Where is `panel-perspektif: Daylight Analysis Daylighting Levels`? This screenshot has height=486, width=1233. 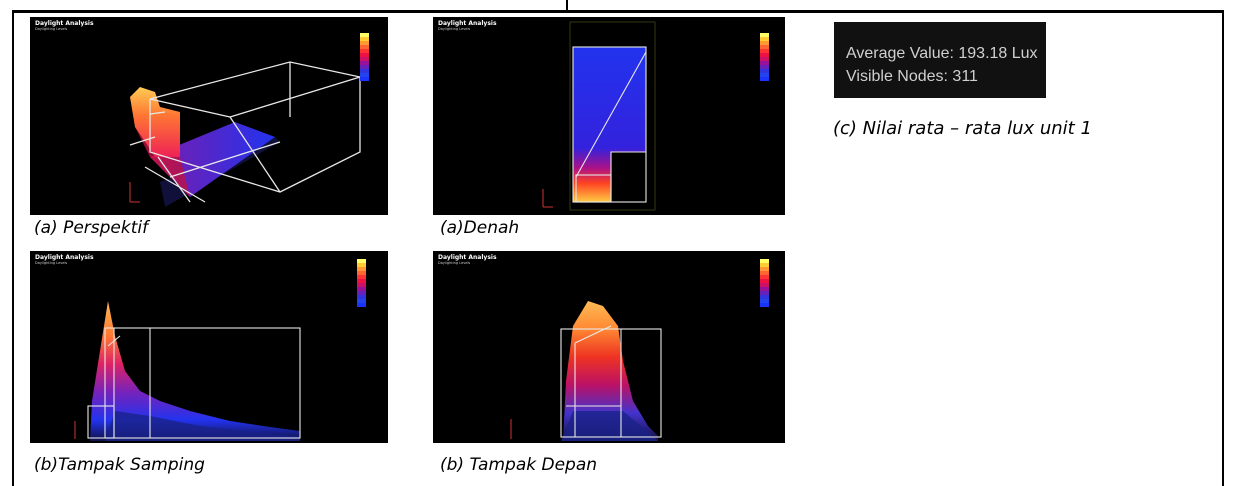 panel-perspektif: Daylight Analysis Daylighting Levels is located at coordinates (209, 116).